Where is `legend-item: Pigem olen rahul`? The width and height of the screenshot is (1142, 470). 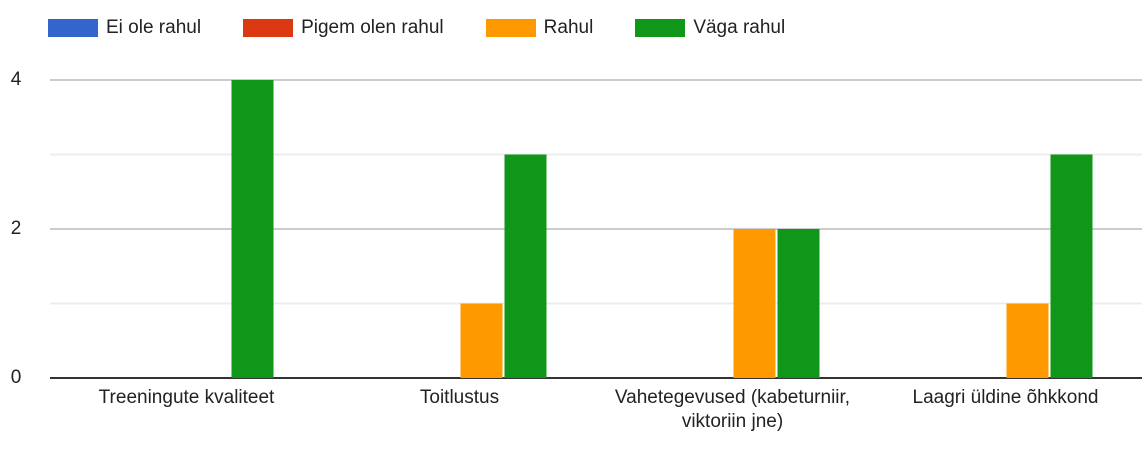 legend-item: Pigem olen rahul is located at coordinates (343, 28).